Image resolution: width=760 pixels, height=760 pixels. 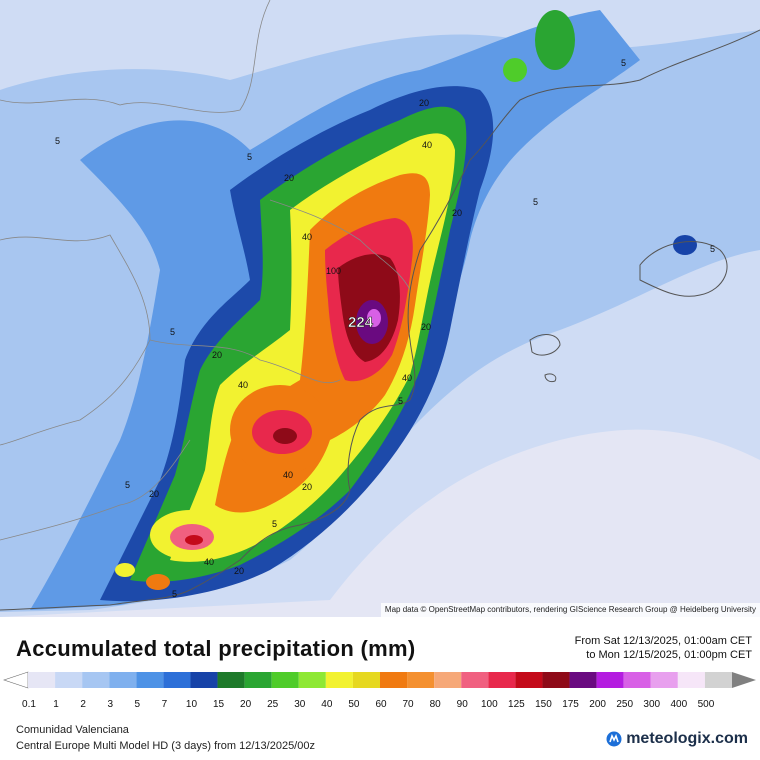 I want to click on legend-label: 500, so click(x=706, y=704).